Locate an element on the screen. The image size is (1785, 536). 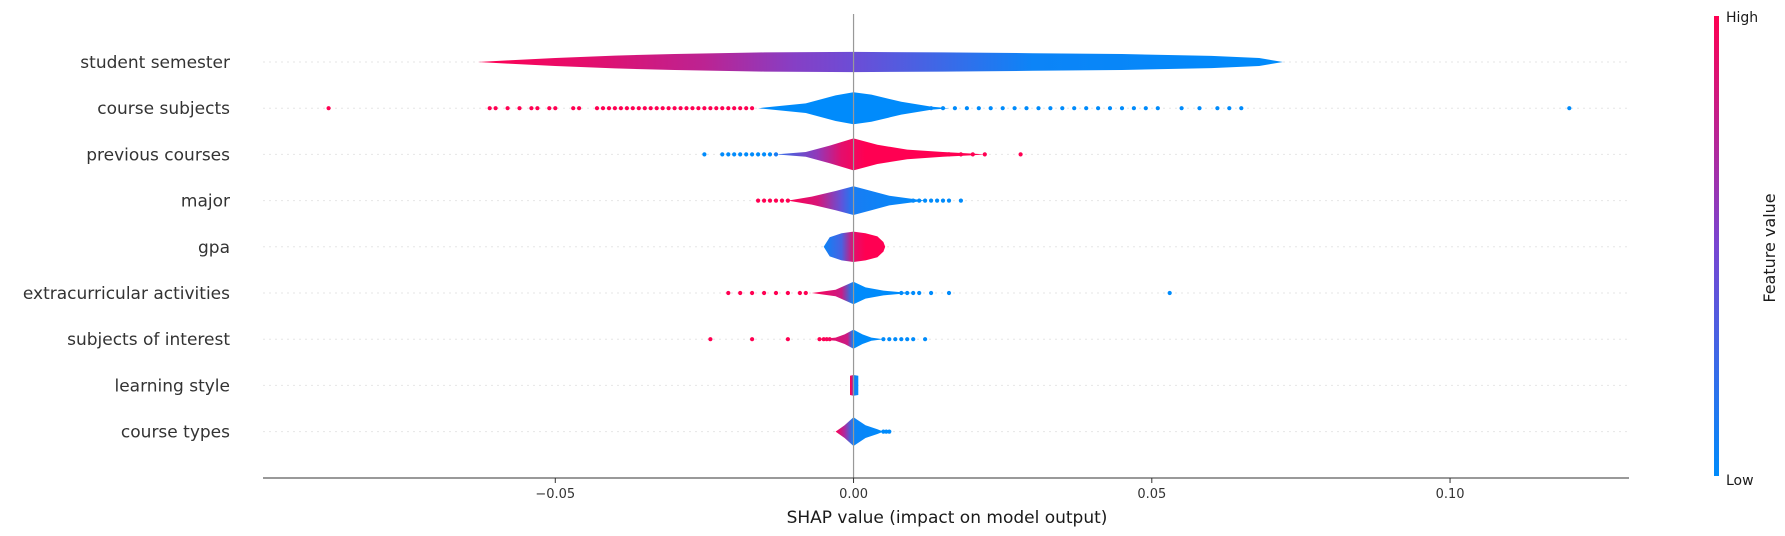
feature-row: extracurricular activities is located at coordinates (826, 293).